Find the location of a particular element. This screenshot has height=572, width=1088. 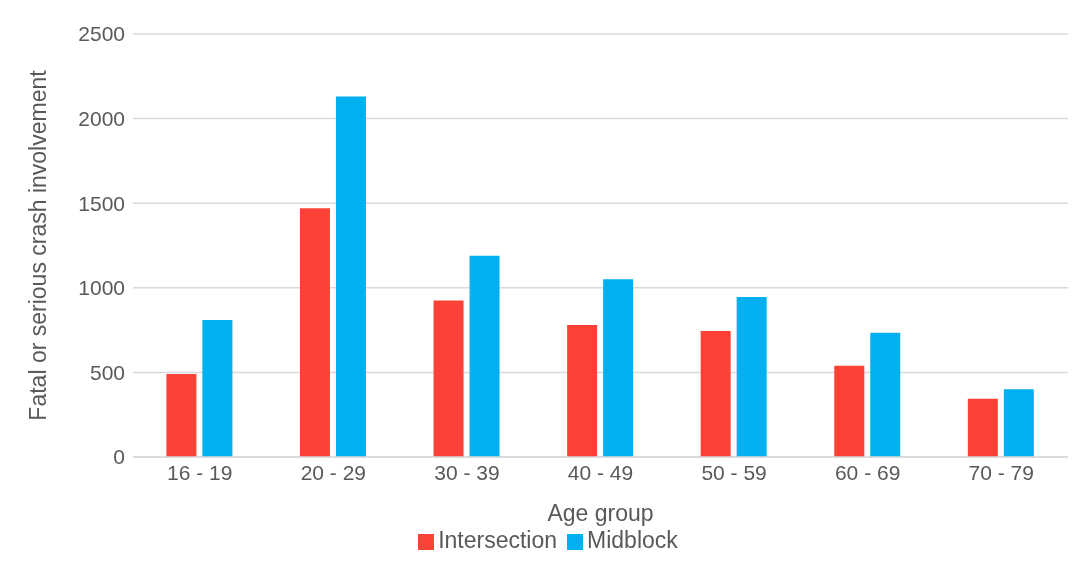

x-axis-title: Age group is located at coordinates (600, 513).